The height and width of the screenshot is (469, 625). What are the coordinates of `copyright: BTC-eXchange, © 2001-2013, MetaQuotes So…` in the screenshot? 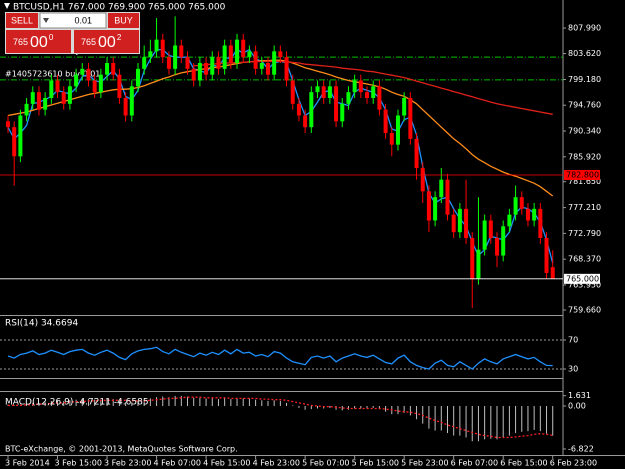 It's located at (121, 449).